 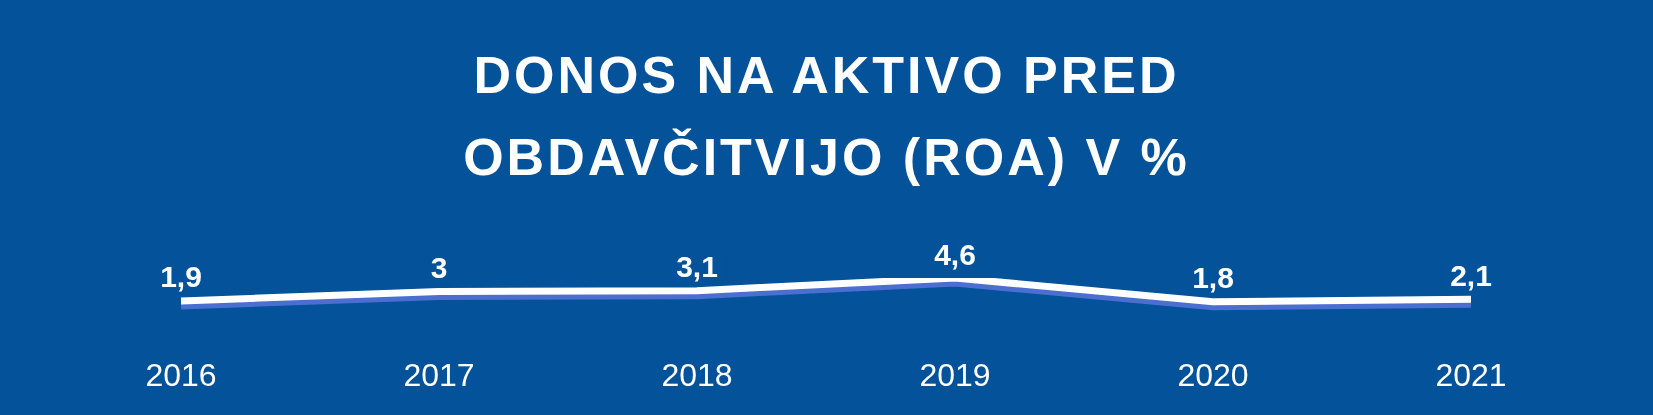 What do you see at coordinates (1471, 374) in the screenshot?
I see `x-tick-label: 2021` at bounding box center [1471, 374].